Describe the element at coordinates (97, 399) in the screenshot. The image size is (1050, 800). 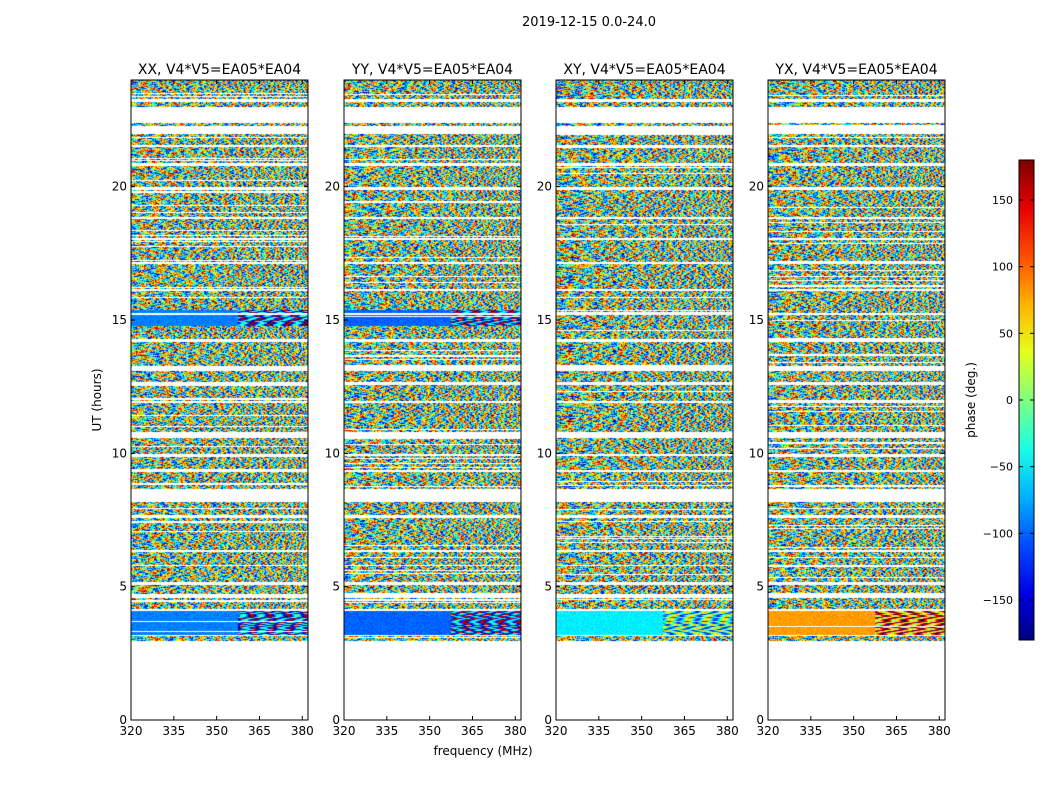
I see `y-axis-label: UT (hours)` at that location.